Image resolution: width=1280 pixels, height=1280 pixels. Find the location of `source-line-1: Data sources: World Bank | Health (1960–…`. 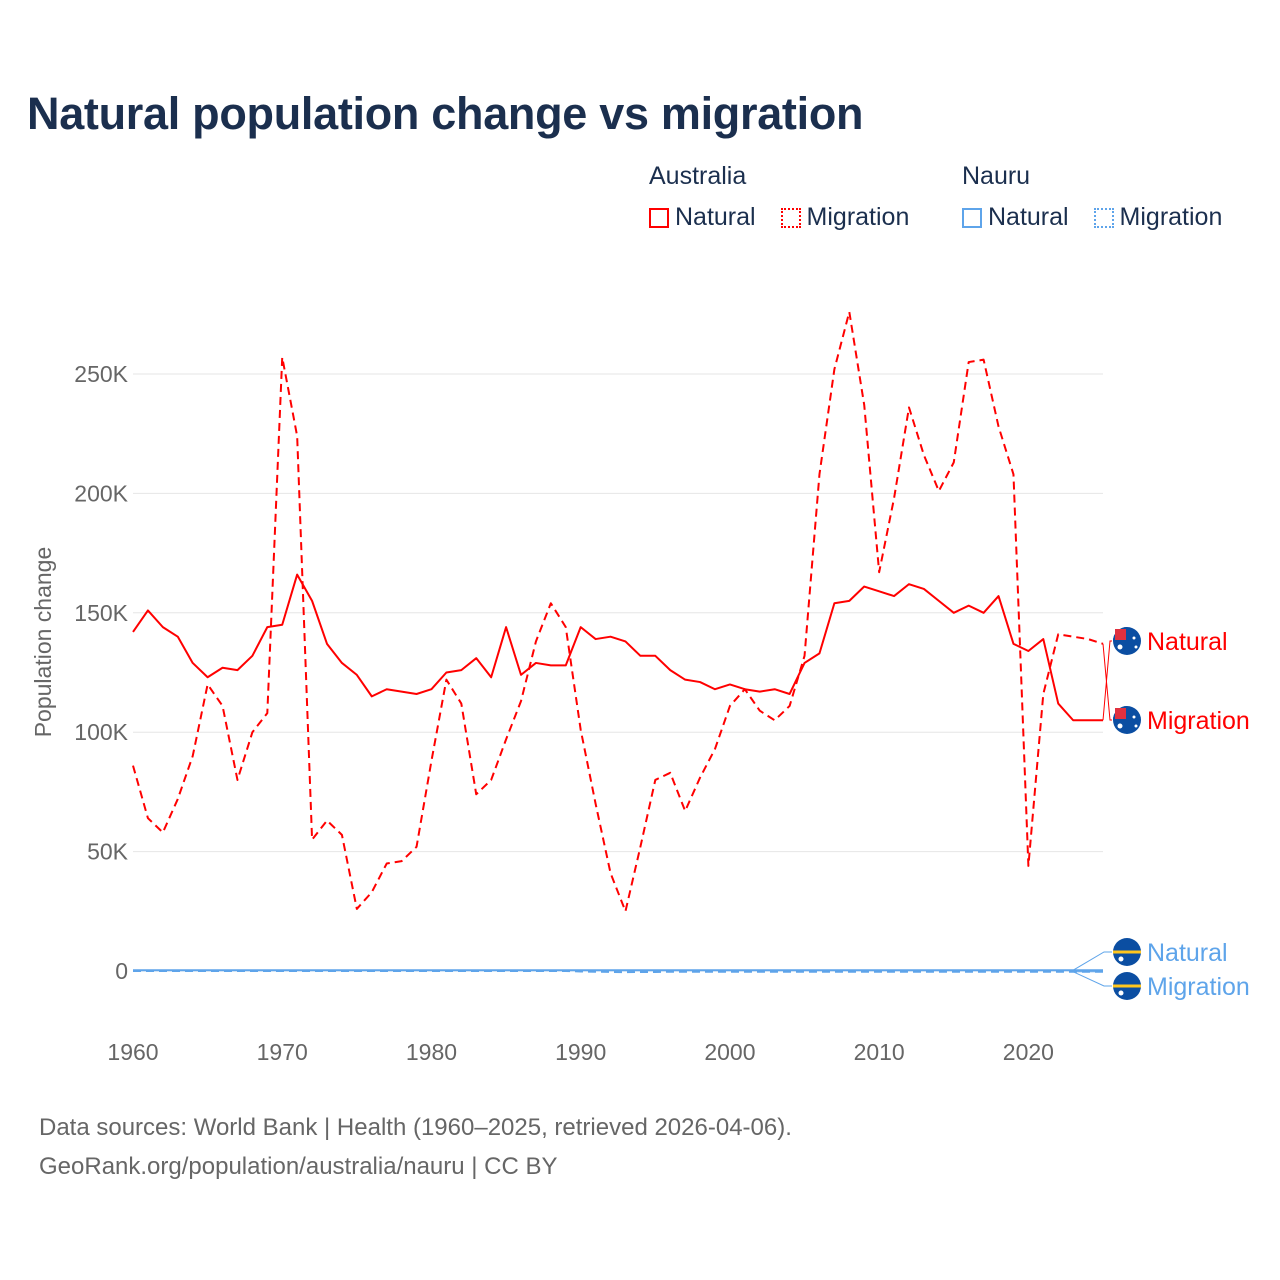

source-line-1: Data sources: World Bank | Health (1960–… is located at coordinates (415, 1127).